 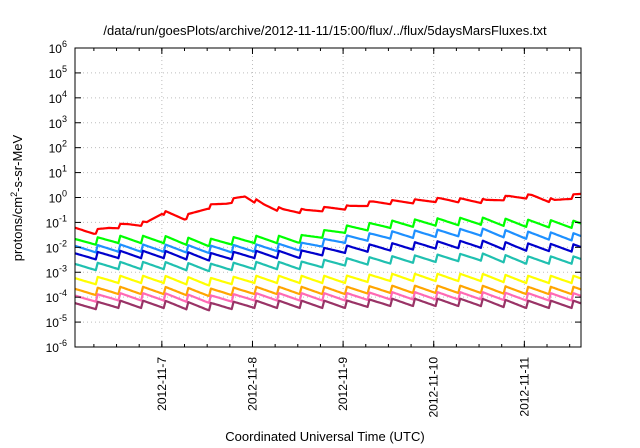 I want to click on x-tick-label: 2012-11-8, so click(x=252, y=384).